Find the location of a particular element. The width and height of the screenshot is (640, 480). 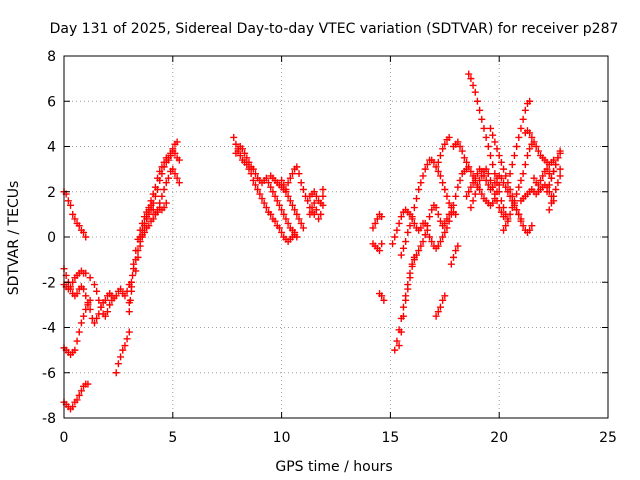

series-arc13 is located at coordinates (266, 192).